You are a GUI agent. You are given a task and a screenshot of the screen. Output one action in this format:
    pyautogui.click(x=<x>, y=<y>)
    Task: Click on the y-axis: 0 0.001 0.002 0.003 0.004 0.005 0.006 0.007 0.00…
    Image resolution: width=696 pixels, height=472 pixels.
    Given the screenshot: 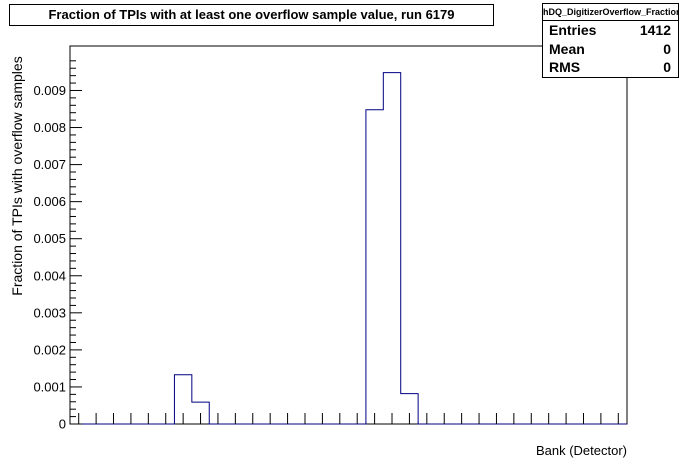 What is the action you would take?
    pyautogui.click(x=57, y=246)
    